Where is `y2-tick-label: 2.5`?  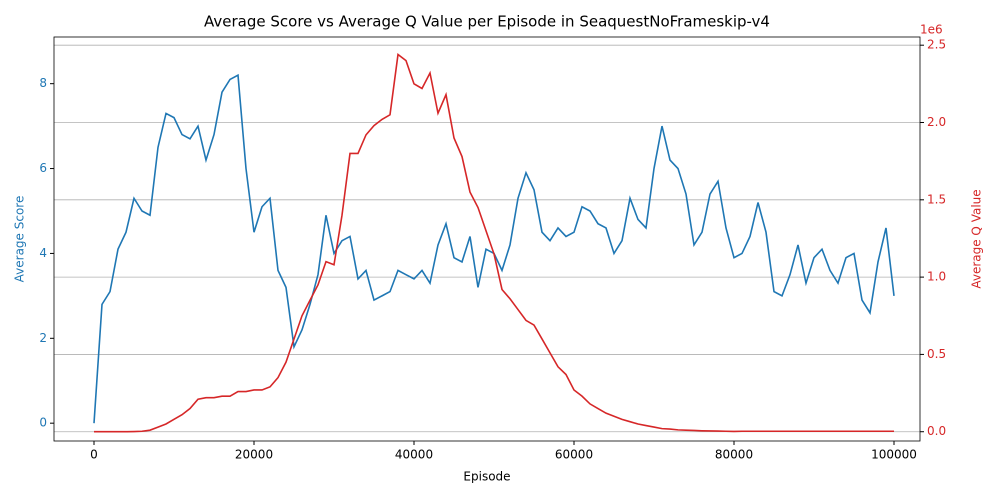 y2-tick-label: 2.5 is located at coordinates (936, 45).